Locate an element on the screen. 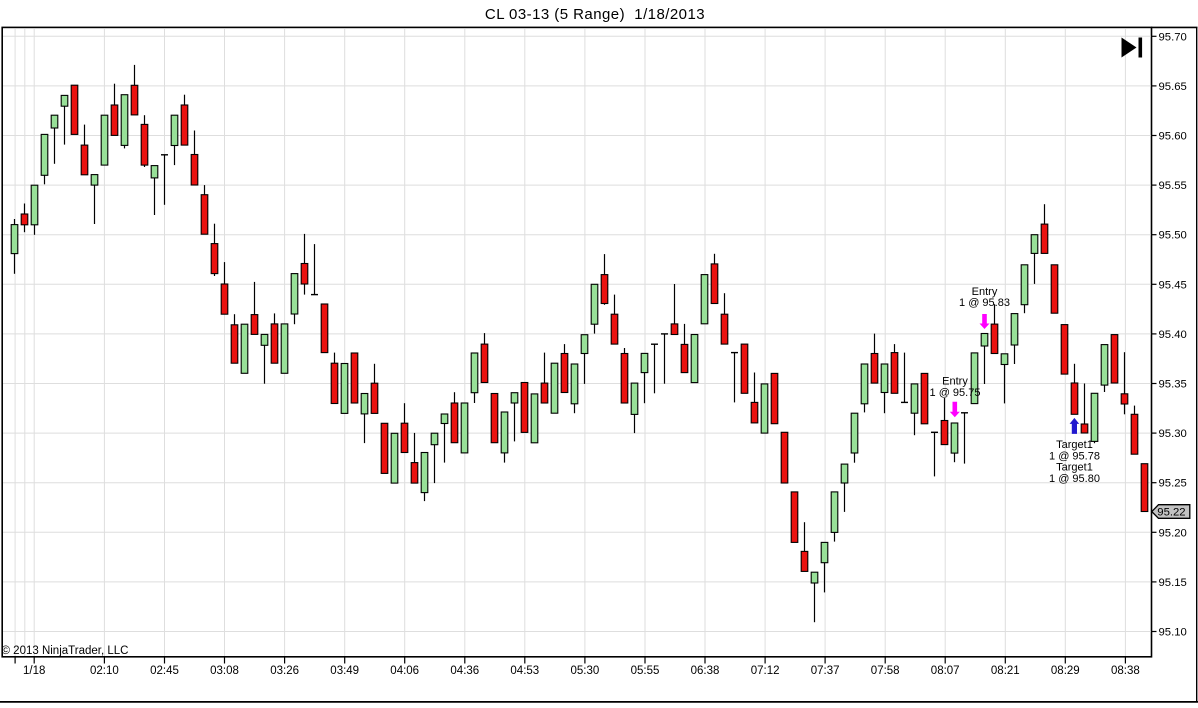 Image resolution: width=1198 pixels, height=708 pixels. svg-text: 03:08 is located at coordinates (224, 671).